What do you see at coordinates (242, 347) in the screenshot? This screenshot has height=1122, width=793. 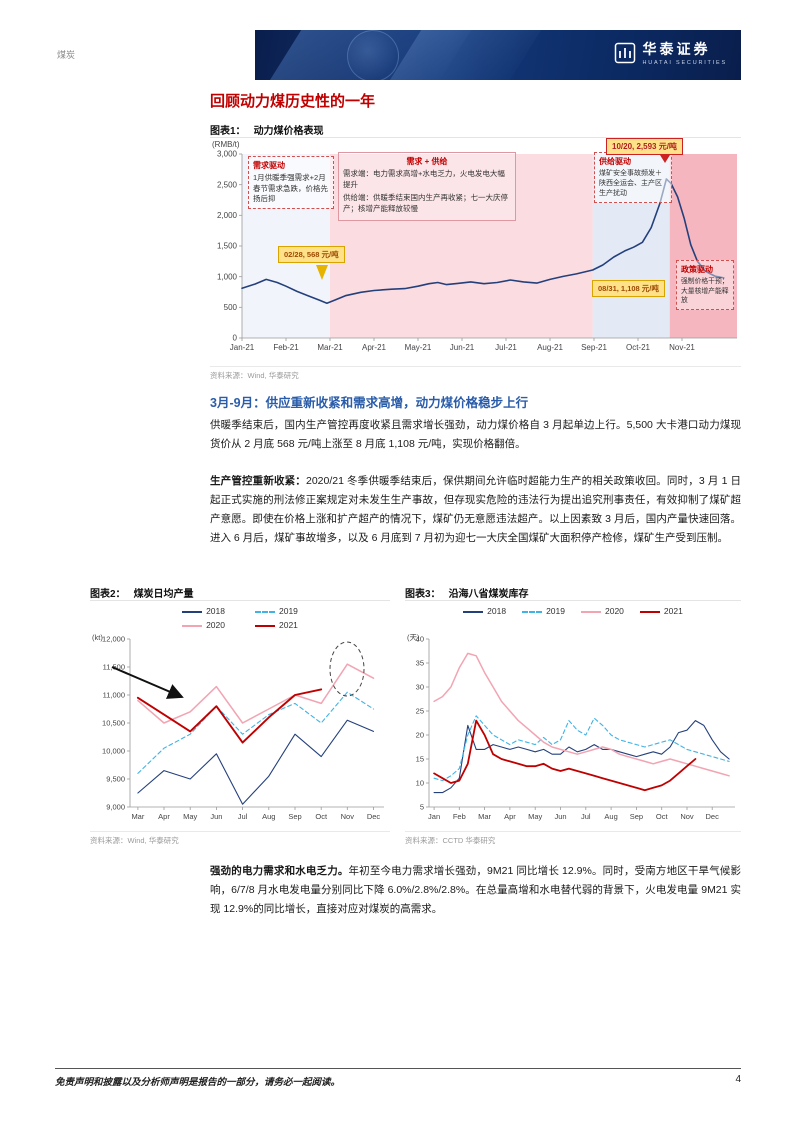 I see `svg-text: Jan-21` at bounding box center [242, 347].